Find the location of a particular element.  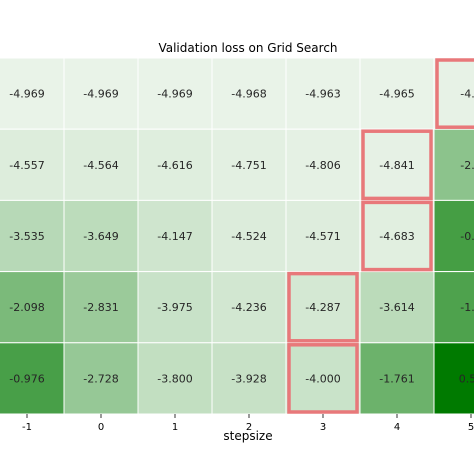

cell-value-label: -4.147 is located at coordinates (174, 236).